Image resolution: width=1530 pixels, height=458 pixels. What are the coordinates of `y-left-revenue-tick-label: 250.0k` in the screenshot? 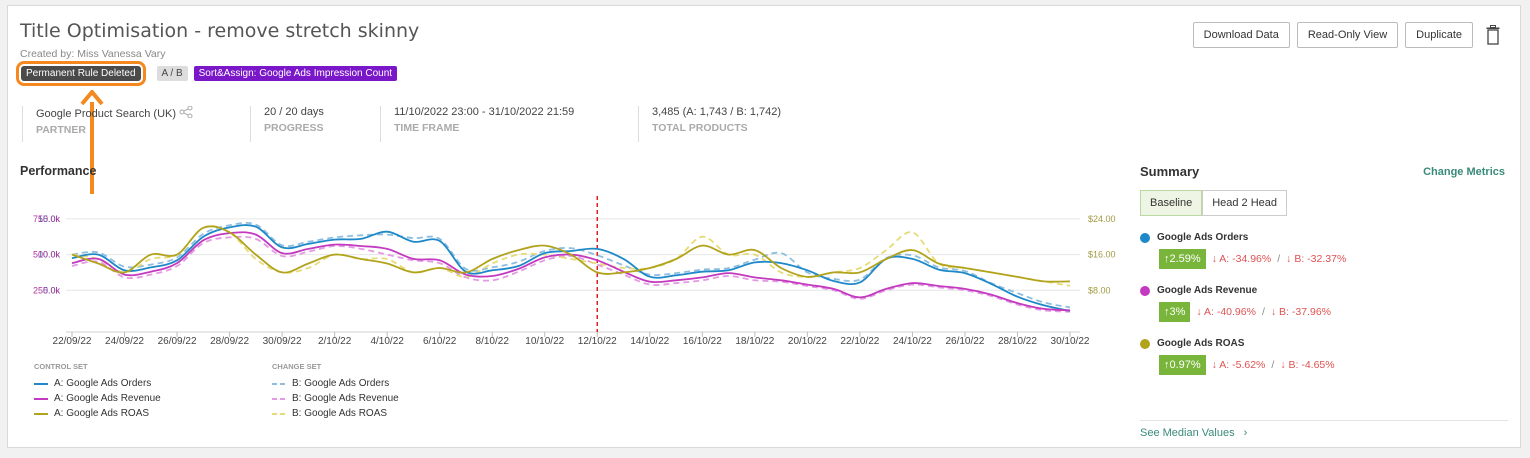 It's located at (47, 290).